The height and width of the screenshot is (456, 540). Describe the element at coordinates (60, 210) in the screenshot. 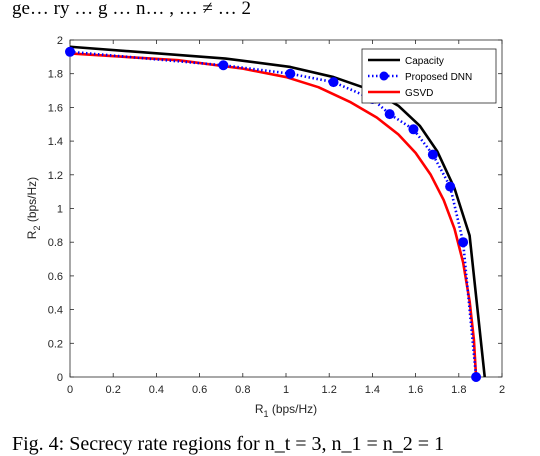

I see `y-tick-label: 1` at that location.